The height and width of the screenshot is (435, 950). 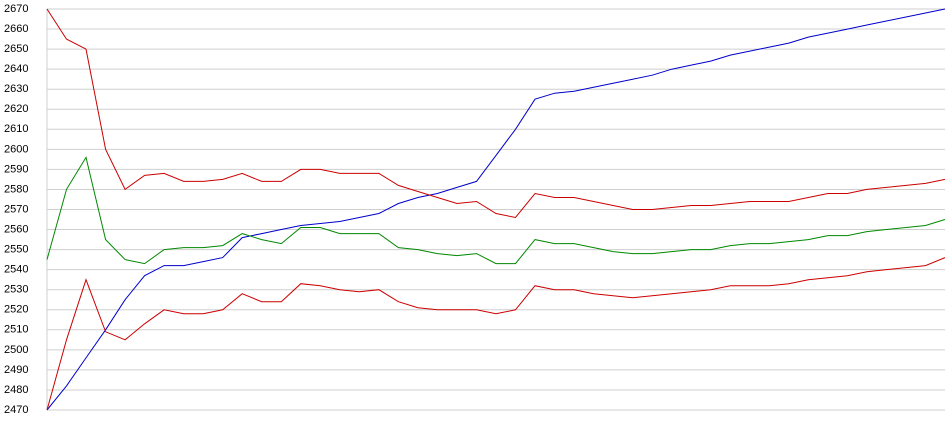 I want to click on y-tick-label: 2480, so click(x=16, y=390).